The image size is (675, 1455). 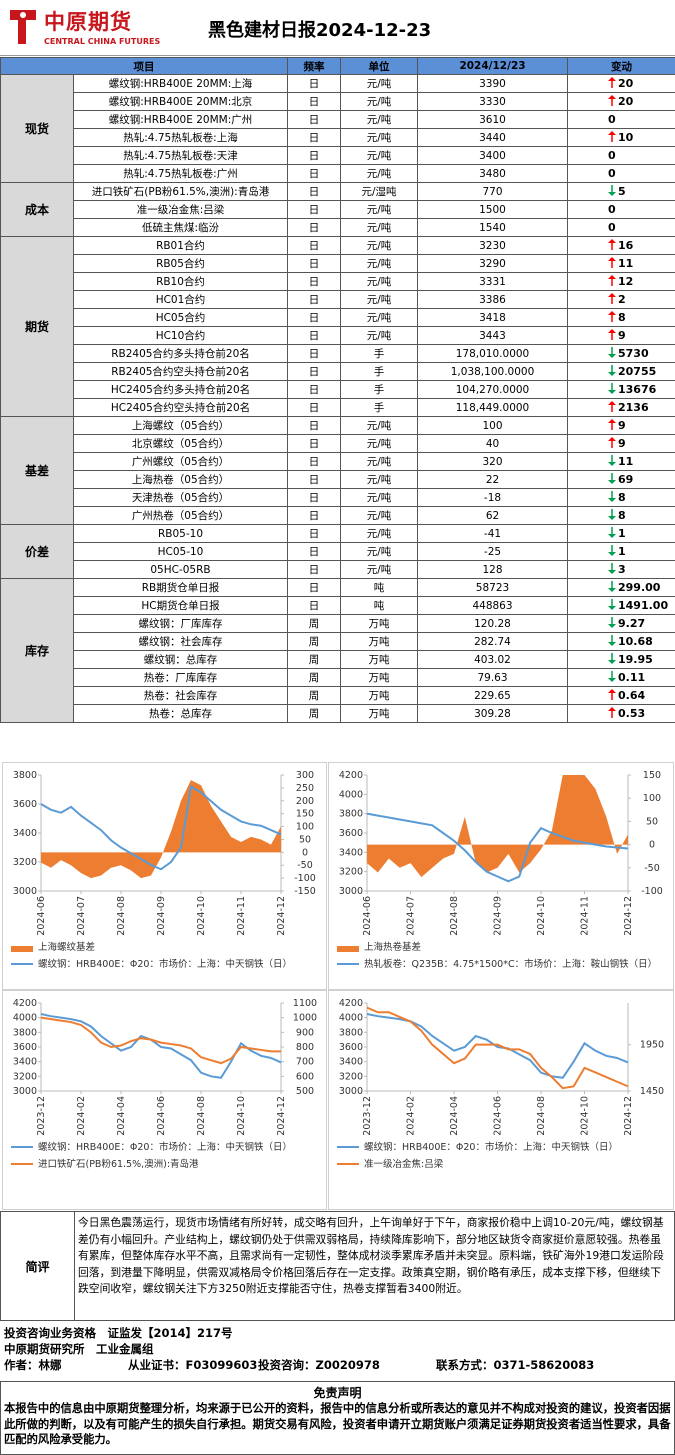 What do you see at coordinates (305, 839) in the screenshot?
I see `y2-tick-label: 50` at bounding box center [305, 839].